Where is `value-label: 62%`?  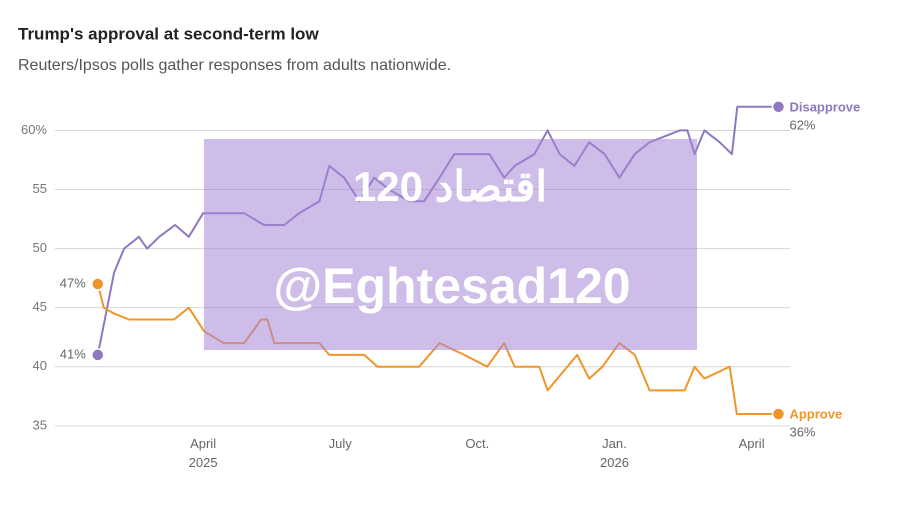
value-label: 62% is located at coordinates (802, 124).